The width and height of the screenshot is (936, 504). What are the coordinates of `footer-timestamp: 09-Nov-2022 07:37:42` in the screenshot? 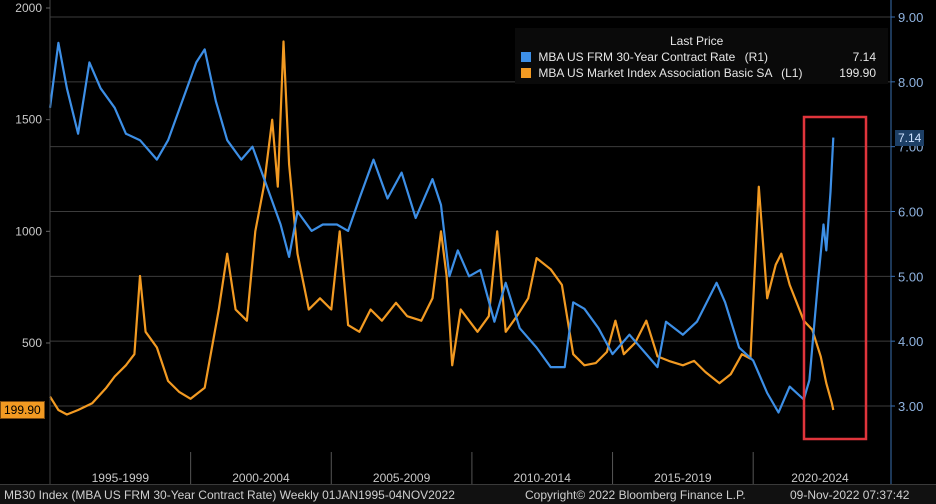 It's located at (850, 495).